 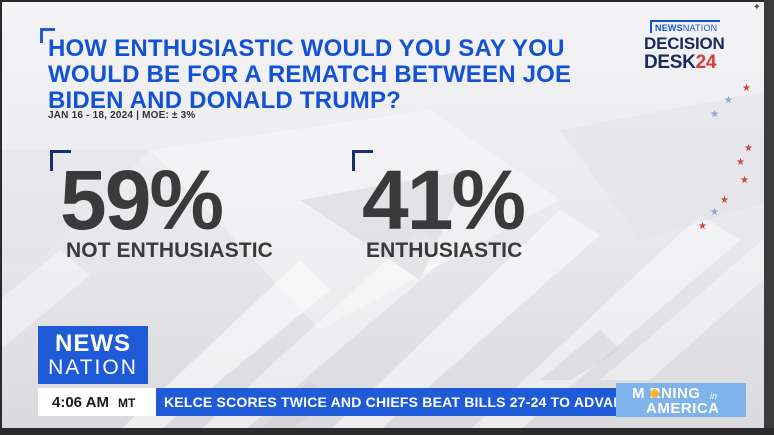 I want to click on network-logo-line2: NATION, so click(x=93, y=367).